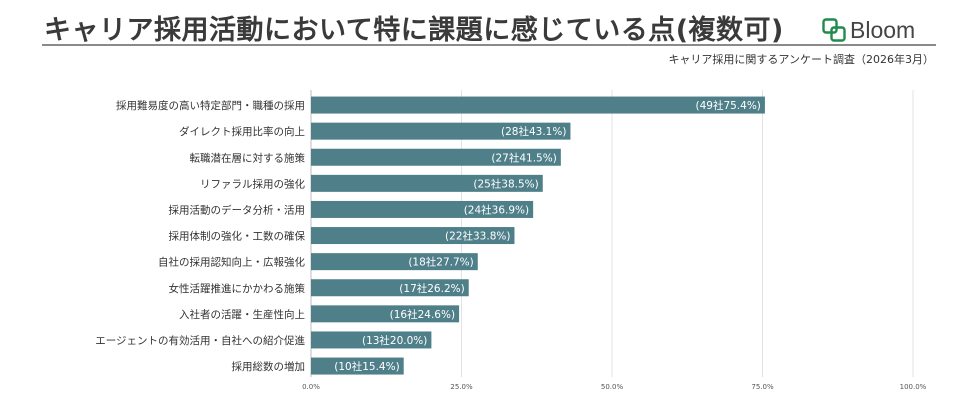 This screenshot has height=411, width=960. I want to click on data-label: (17社26.2%), so click(431, 288).